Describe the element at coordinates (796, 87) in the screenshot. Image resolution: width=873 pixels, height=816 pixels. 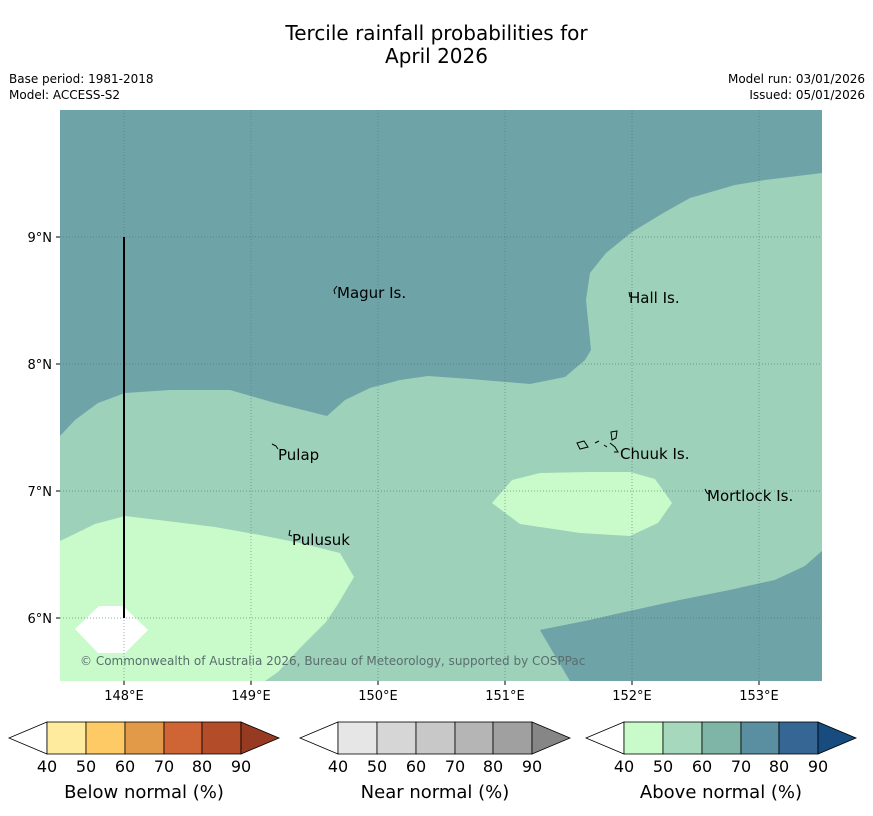
I see `meta-right: Model run: 03/01/2026 Issued: 05/01/2026` at that location.